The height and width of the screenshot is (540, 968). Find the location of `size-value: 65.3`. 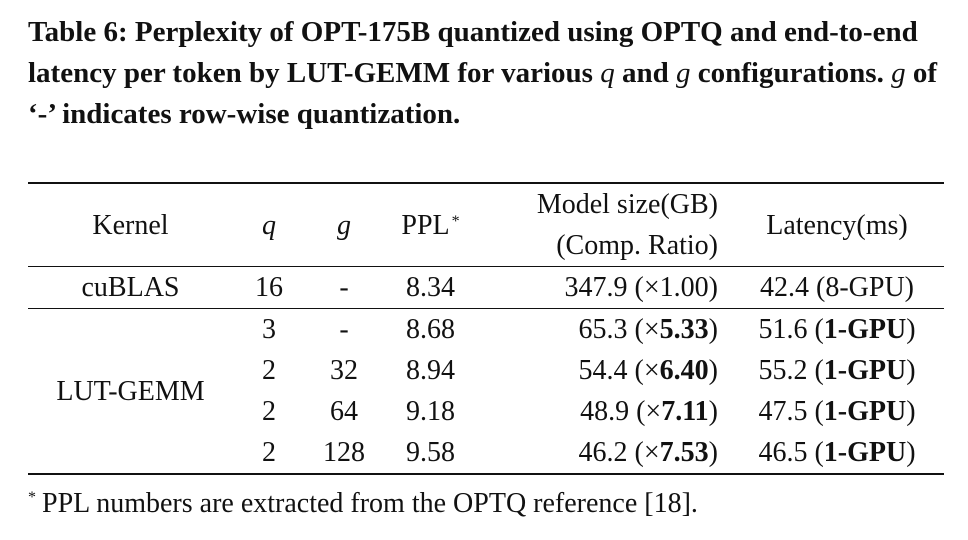

size-value: 65.3 is located at coordinates (603, 329).